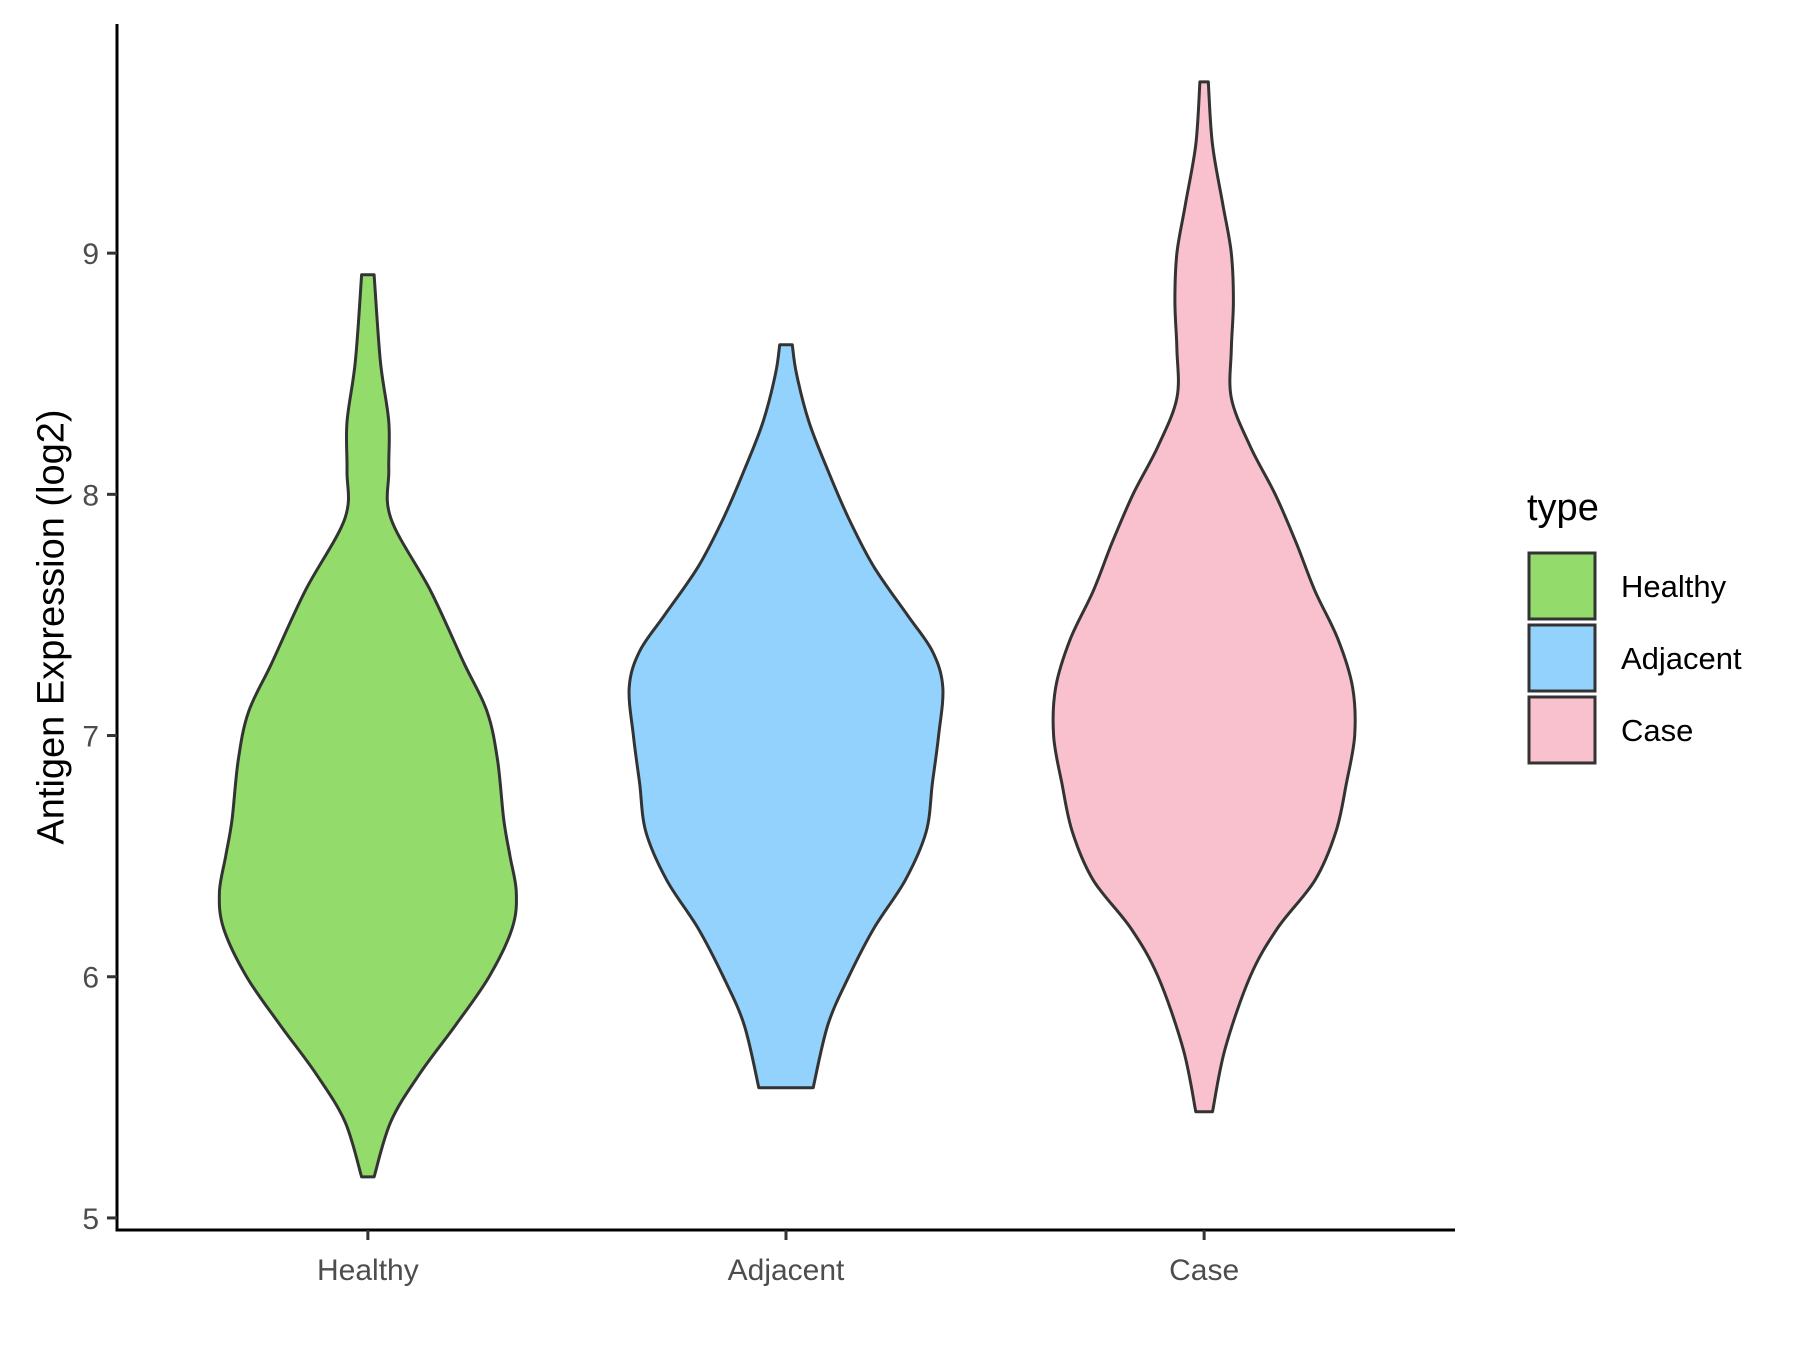 This screenshot has height=1350, width=1800. I want to click on legend-label-healthy: Healthy, so click(1674, 586).